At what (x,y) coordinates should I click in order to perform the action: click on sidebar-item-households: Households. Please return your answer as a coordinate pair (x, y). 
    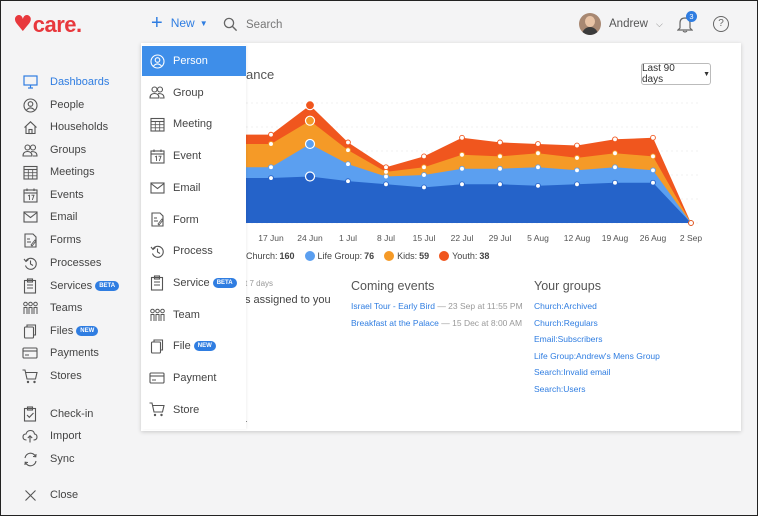
    Looking at the image, I should click on (64, 127).